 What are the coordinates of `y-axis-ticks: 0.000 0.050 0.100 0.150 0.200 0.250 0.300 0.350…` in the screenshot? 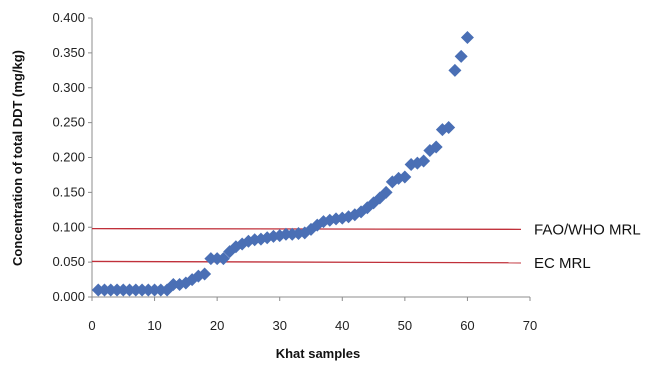 It's located at (72, 157).